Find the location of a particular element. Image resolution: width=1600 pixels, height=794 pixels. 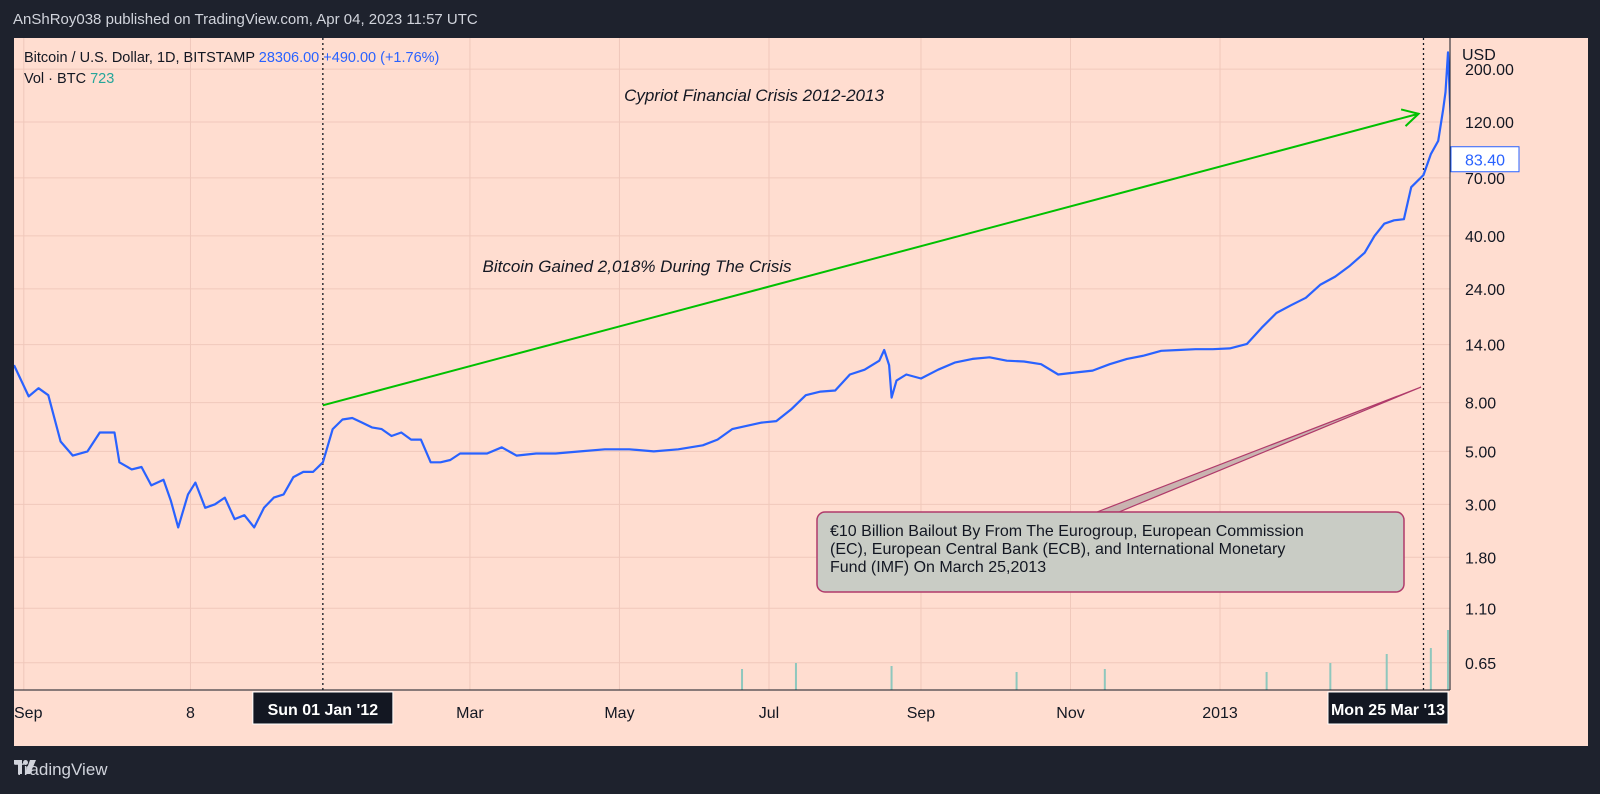

legend-vol-value: 723 is located at coordinates (102, 79).